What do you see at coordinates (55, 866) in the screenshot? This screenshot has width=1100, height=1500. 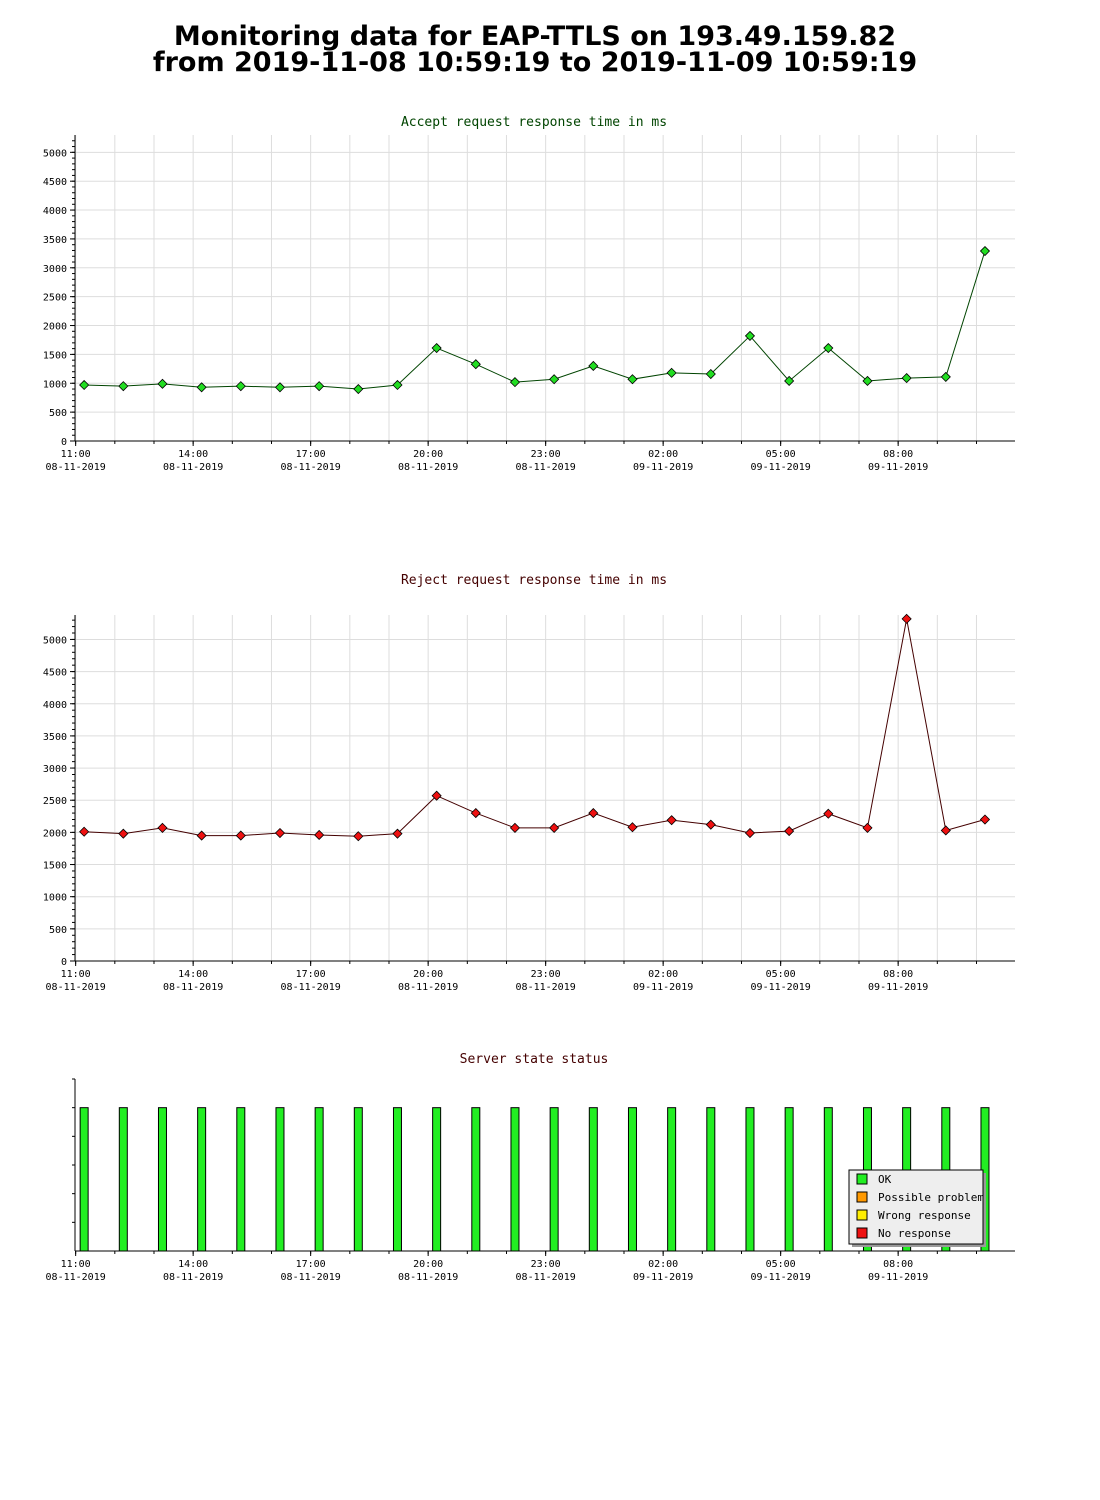 I see `reject-y-tick-label: 1500` at bounding box center [55, 866].